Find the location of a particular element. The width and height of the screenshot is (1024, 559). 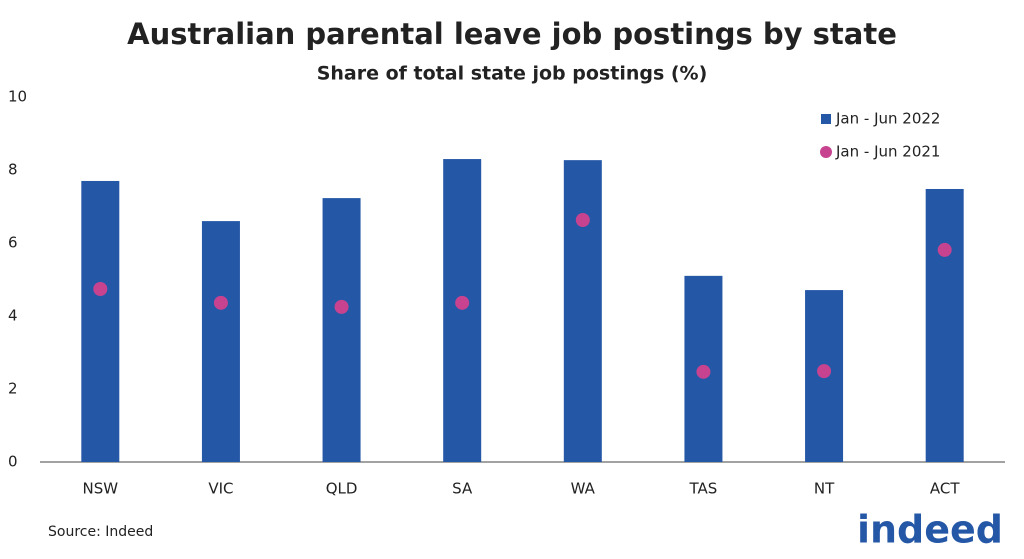

y-tick-label: 0 is located at coordinates (13, 462).